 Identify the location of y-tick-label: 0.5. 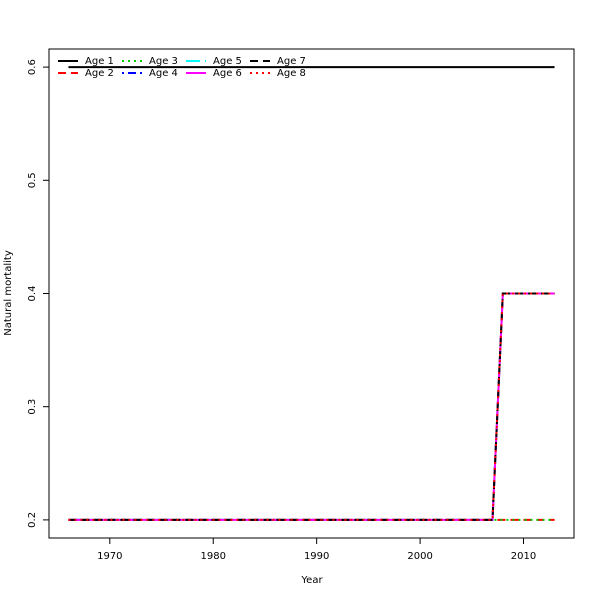
(32, 180).